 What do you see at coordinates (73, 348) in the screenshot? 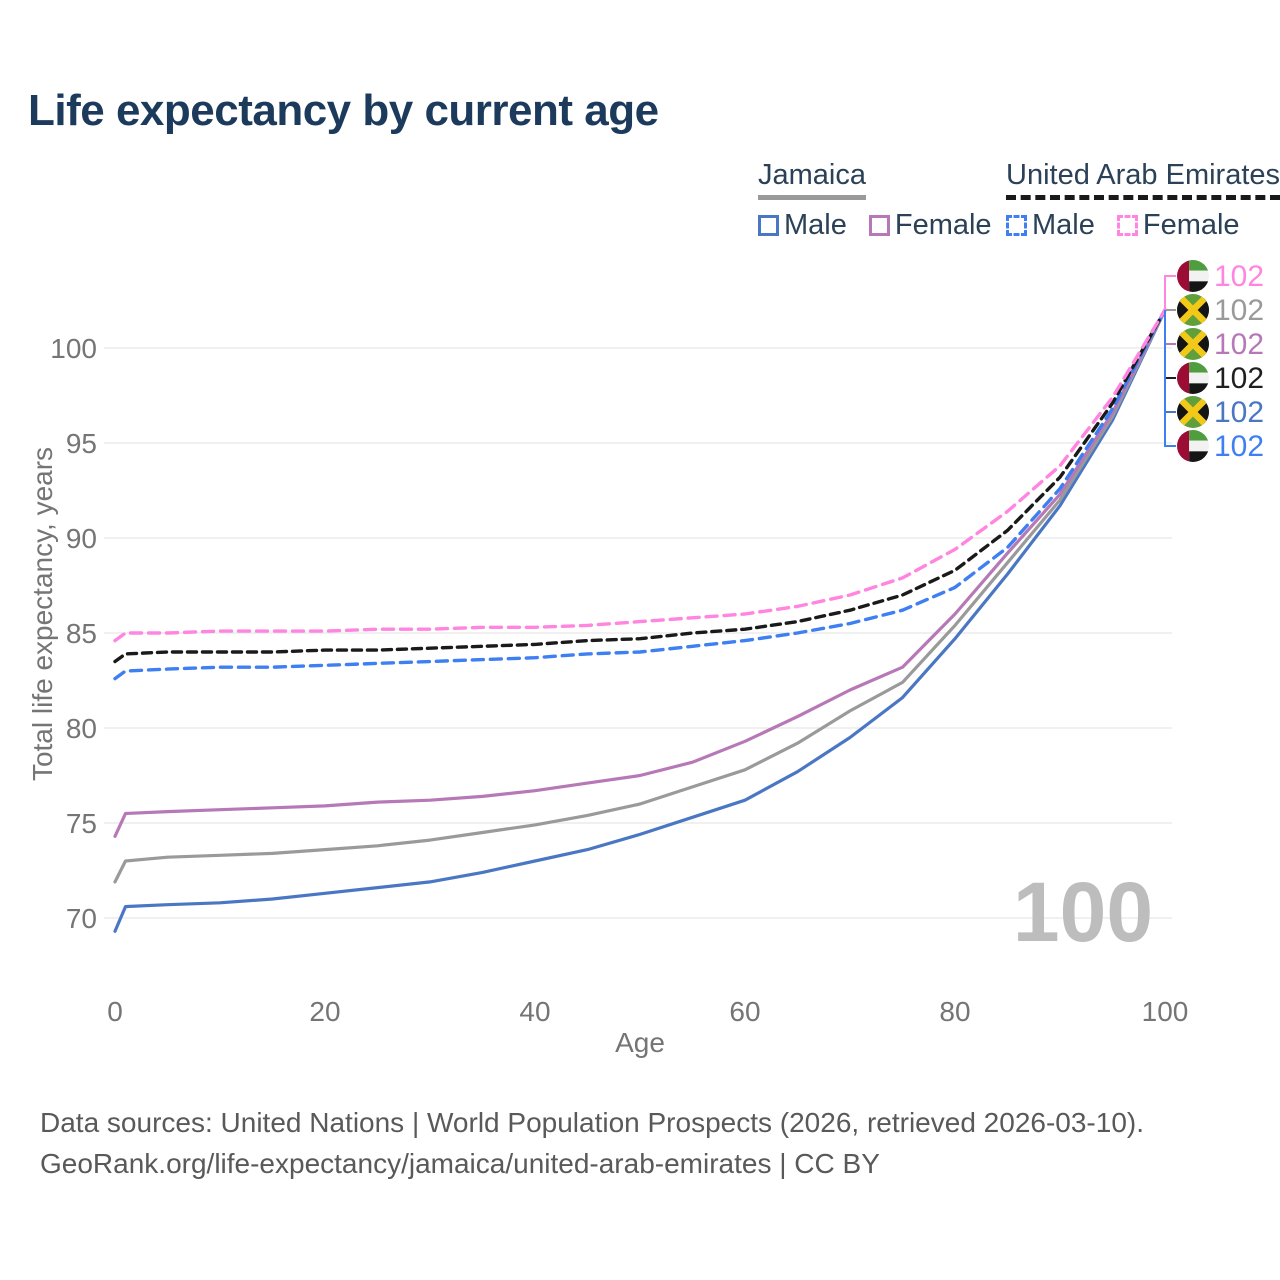
I see `y-tick-label-100: 100` at bounding box center [73, 348].